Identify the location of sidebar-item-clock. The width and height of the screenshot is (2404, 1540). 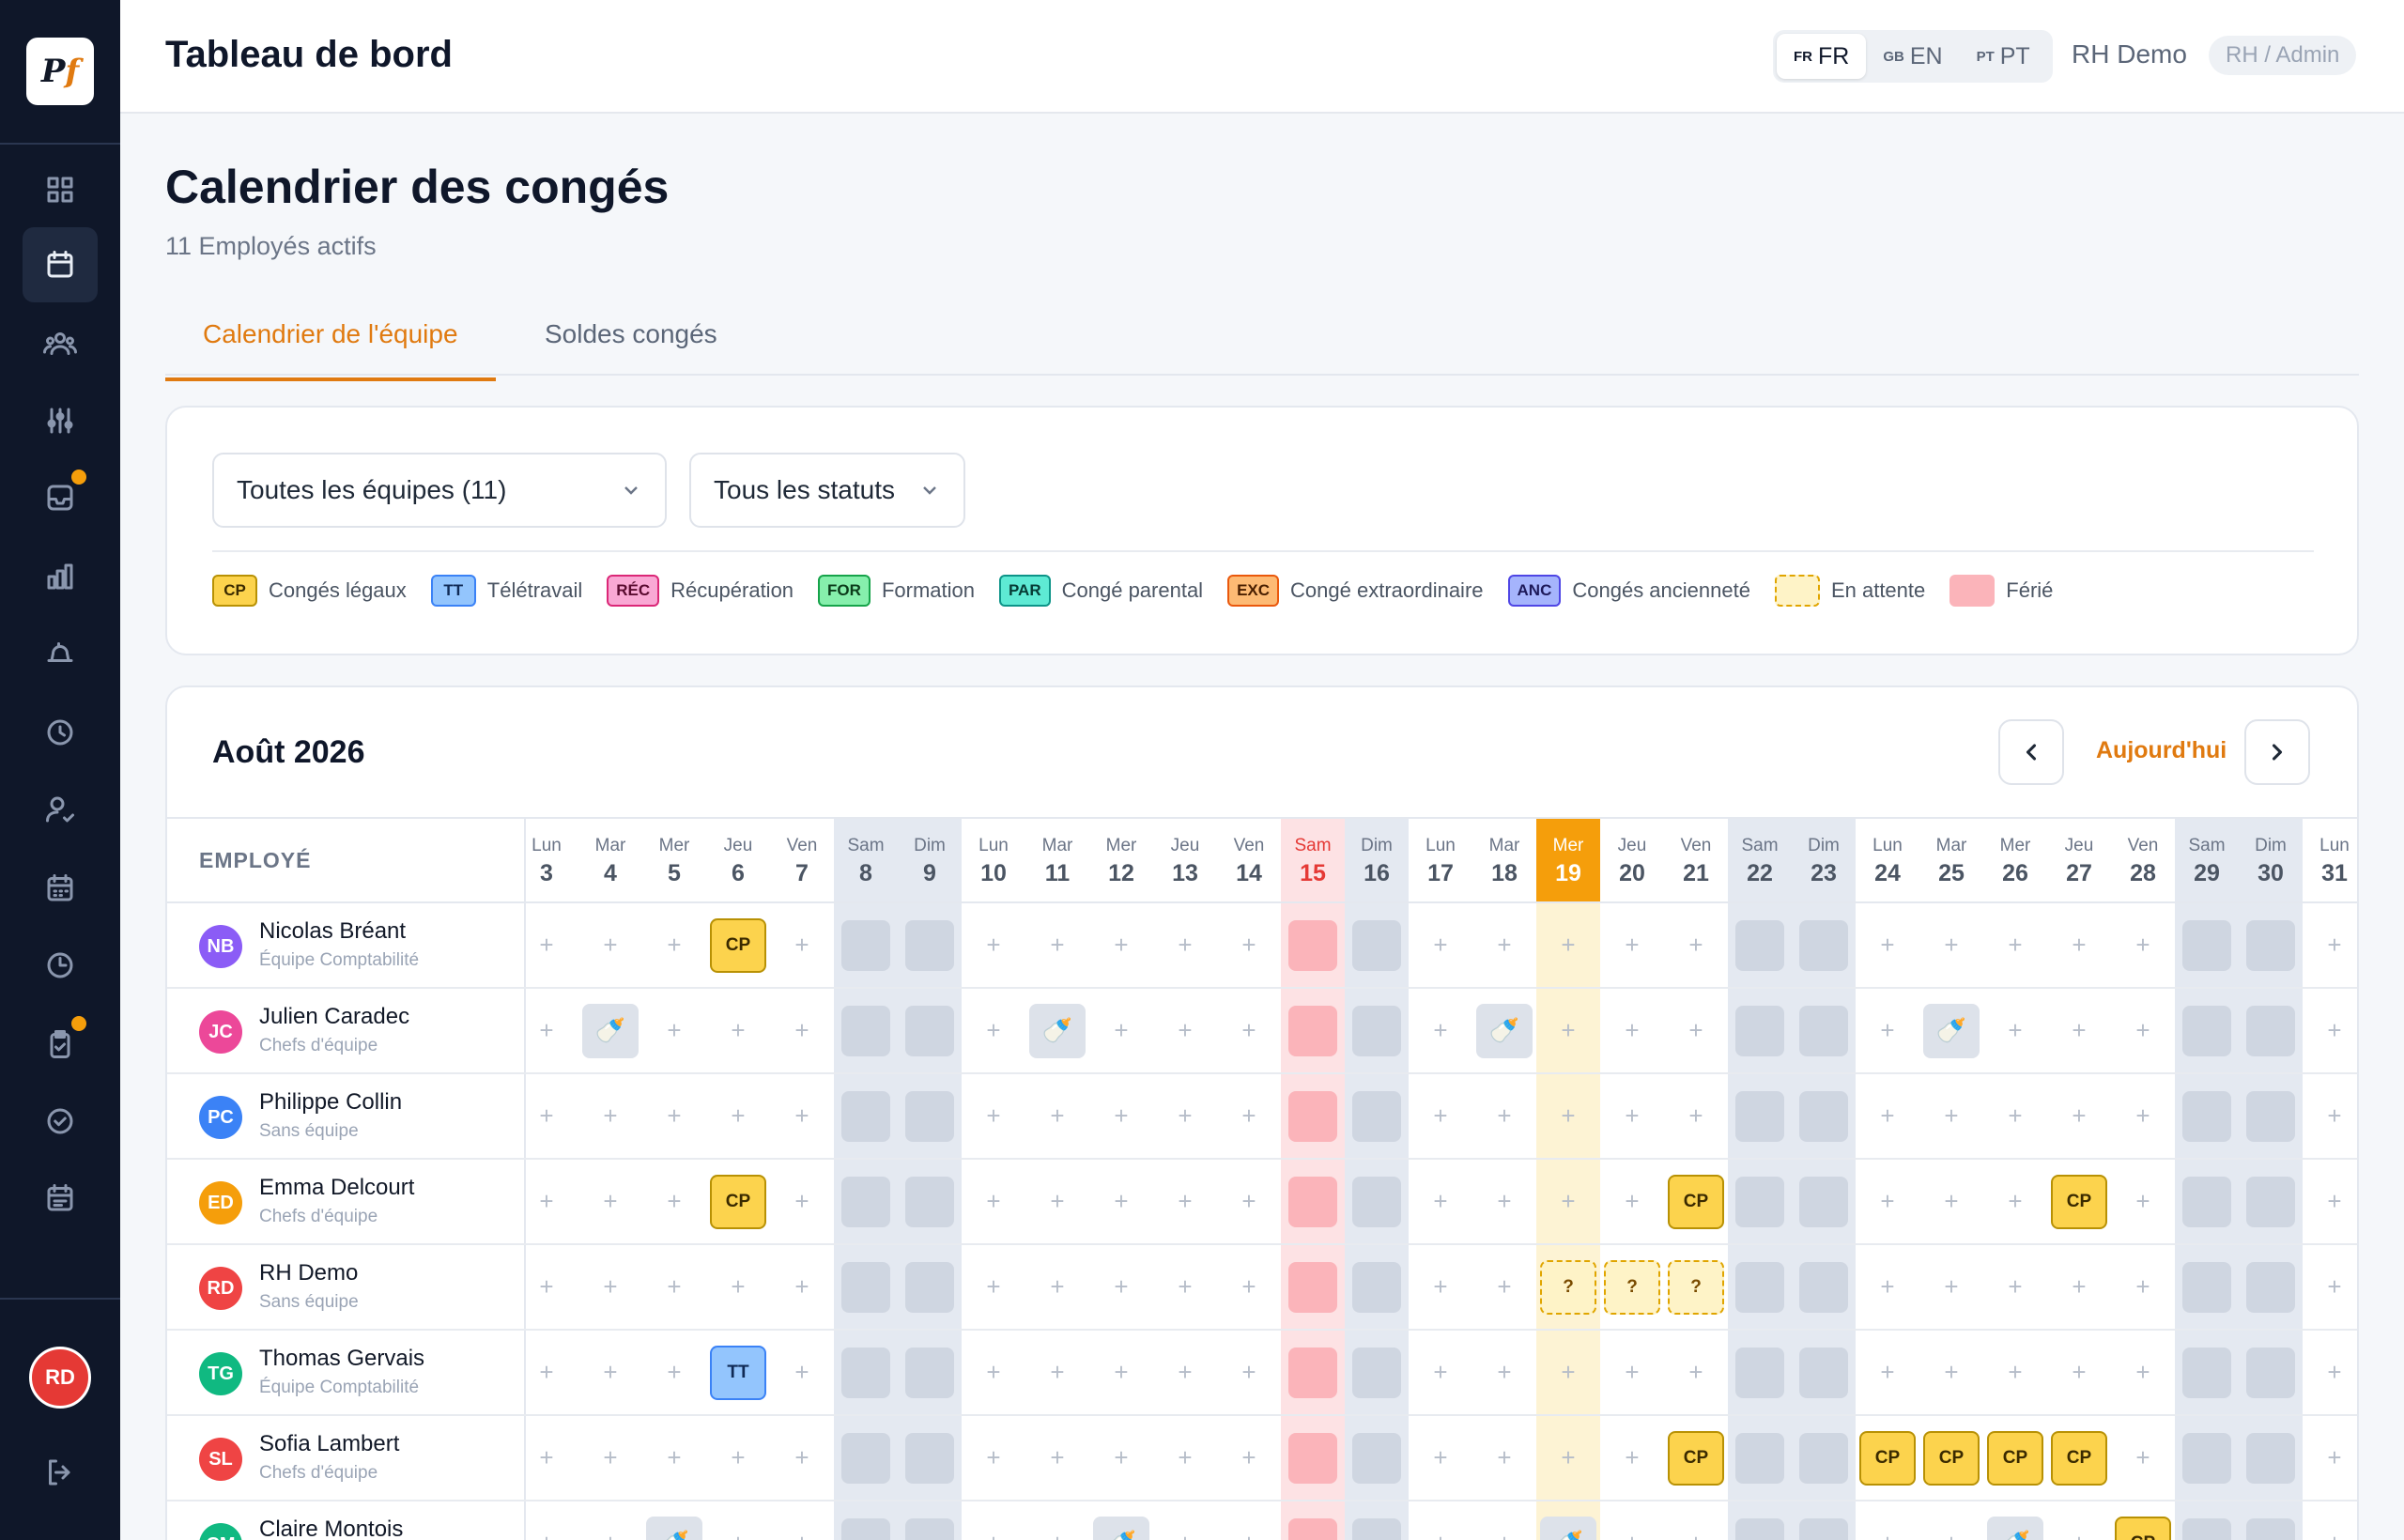
(60, 732).